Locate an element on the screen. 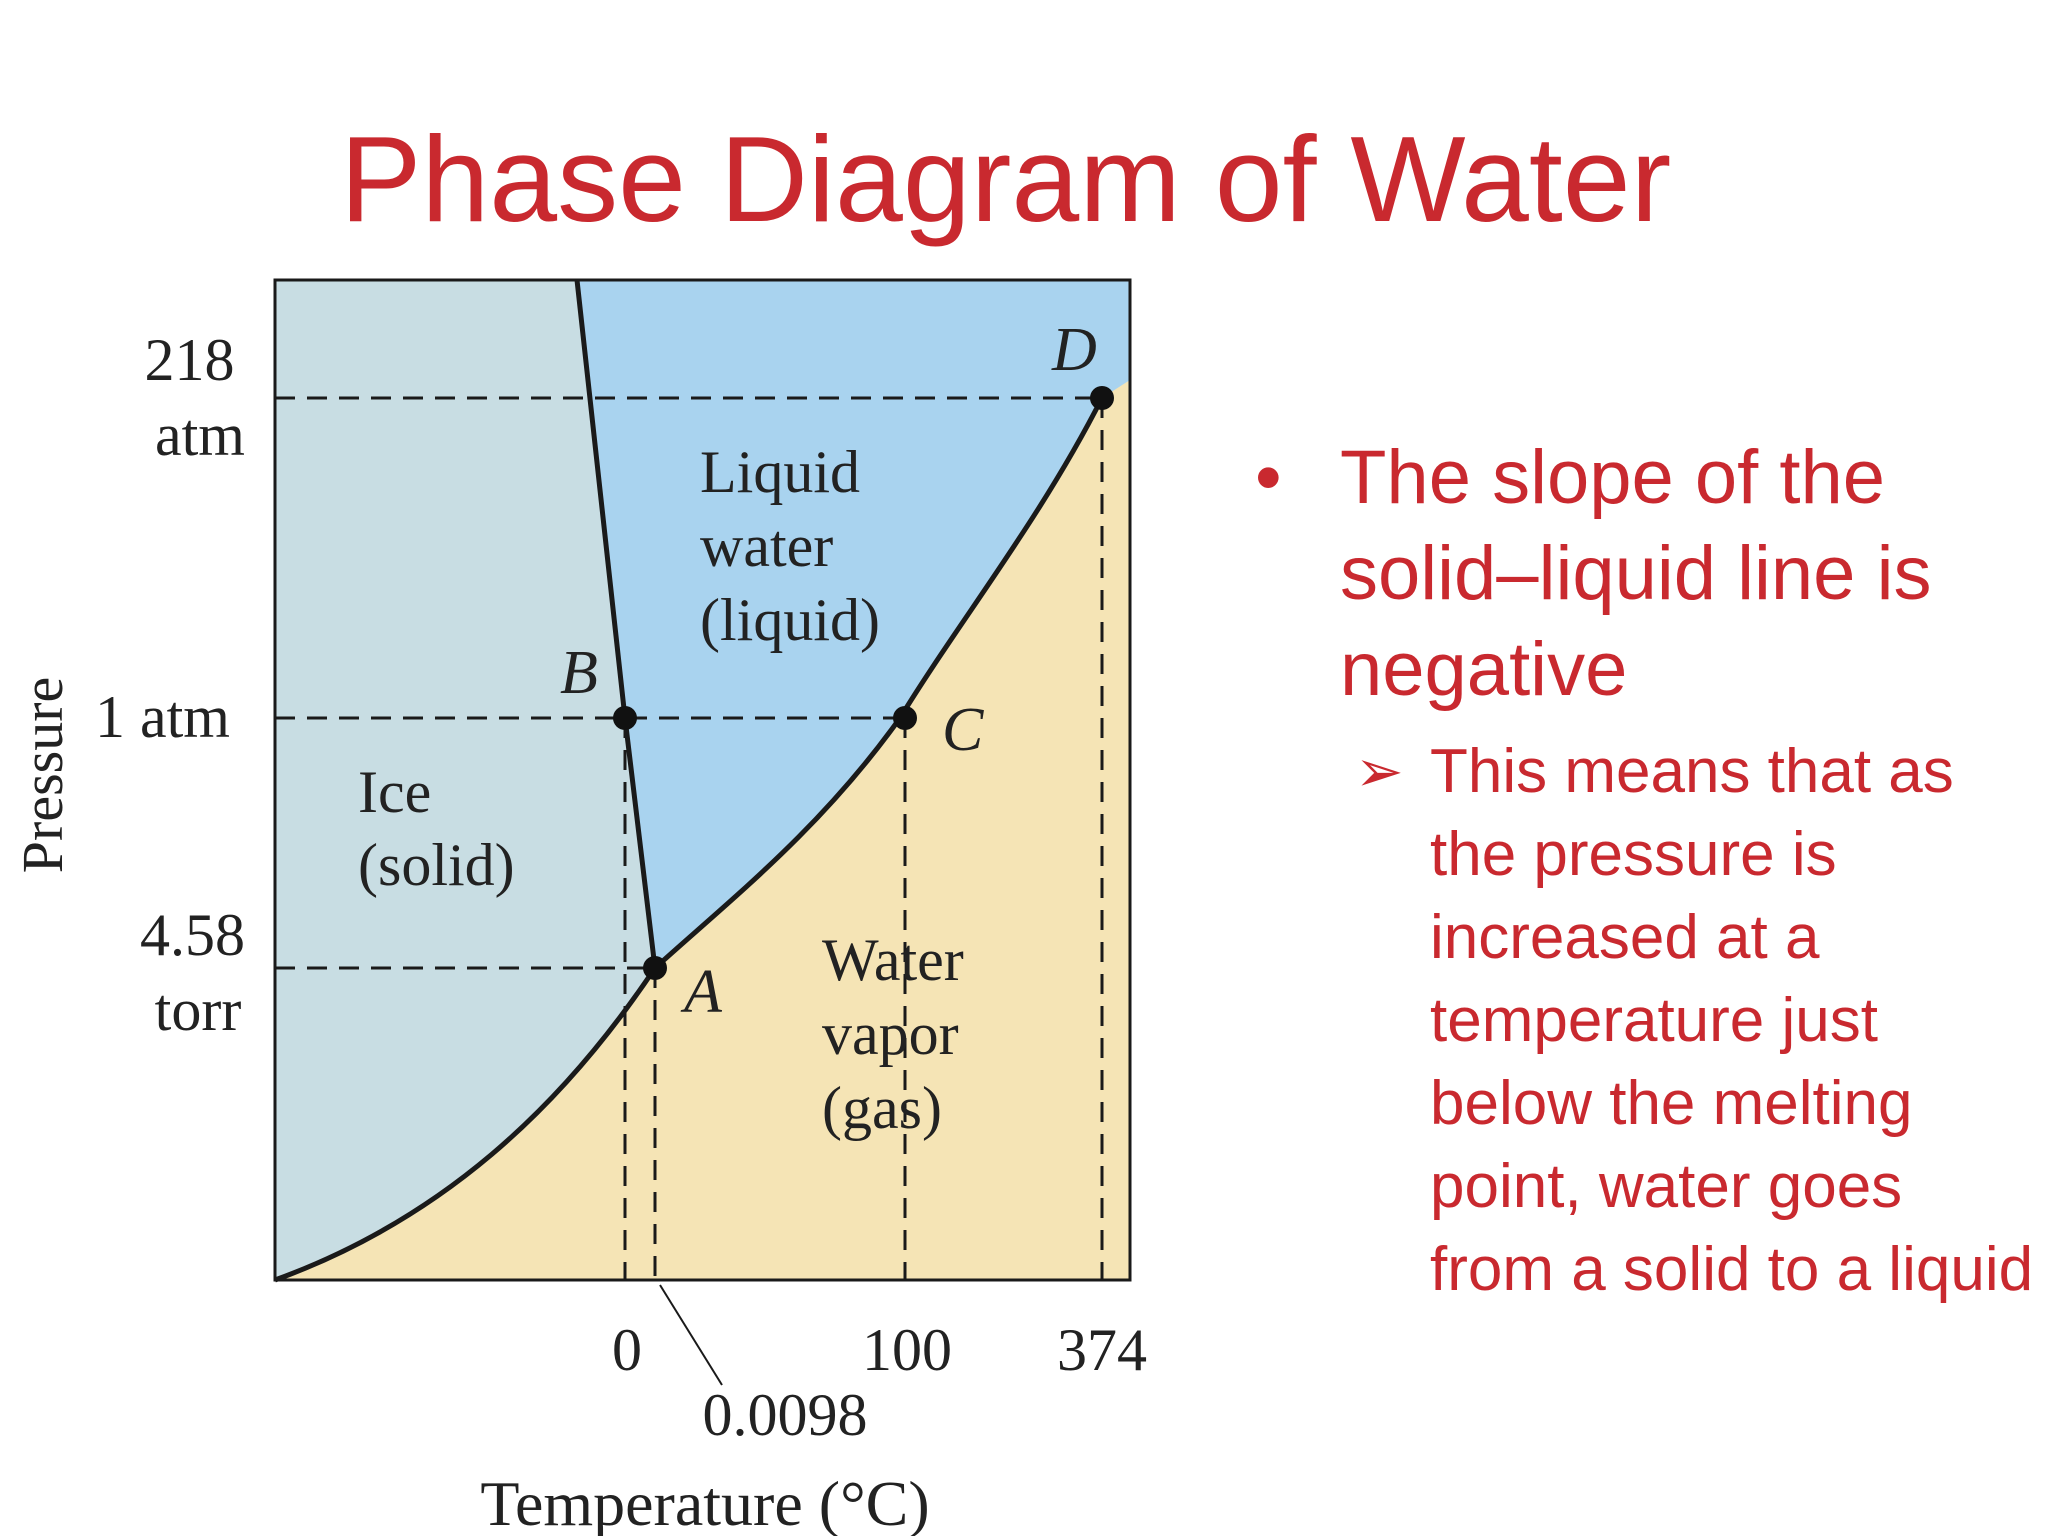  point-label-c: C is located at coordinates (963, 730).